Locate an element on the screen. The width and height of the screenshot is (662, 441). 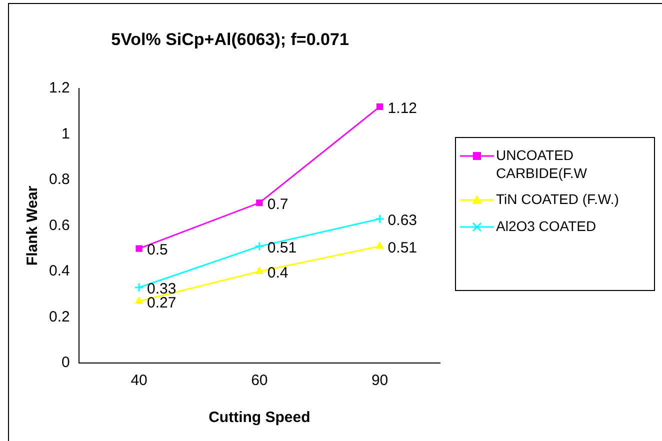
data-label: 1.12 is located at coordinates (403, 108).